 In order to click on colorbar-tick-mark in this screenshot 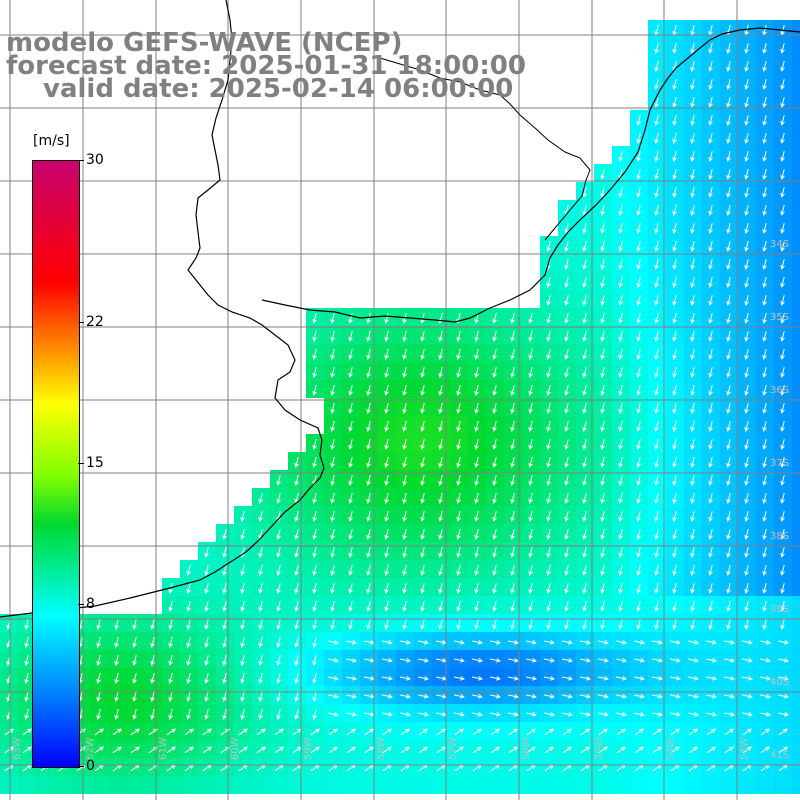, I will do `click(81, 605)`.